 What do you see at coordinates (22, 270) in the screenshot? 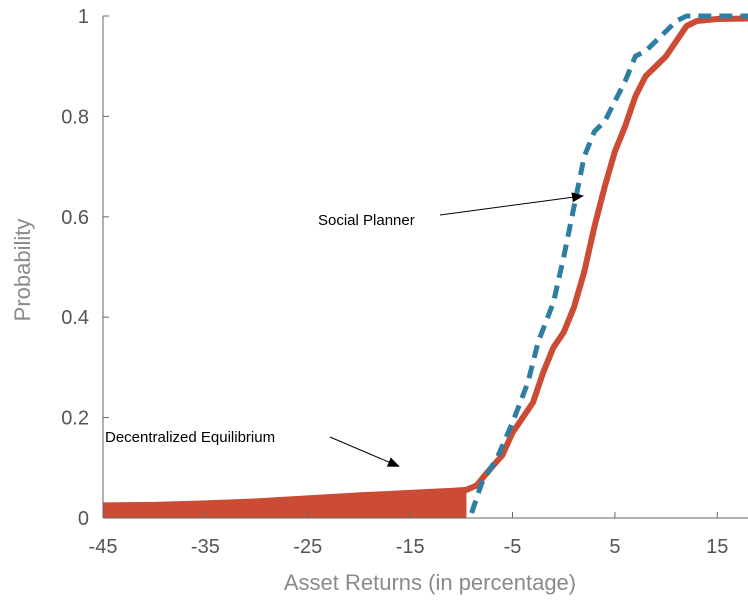
I see `y-axis-title: Probability` at bounding box center [22, 270].